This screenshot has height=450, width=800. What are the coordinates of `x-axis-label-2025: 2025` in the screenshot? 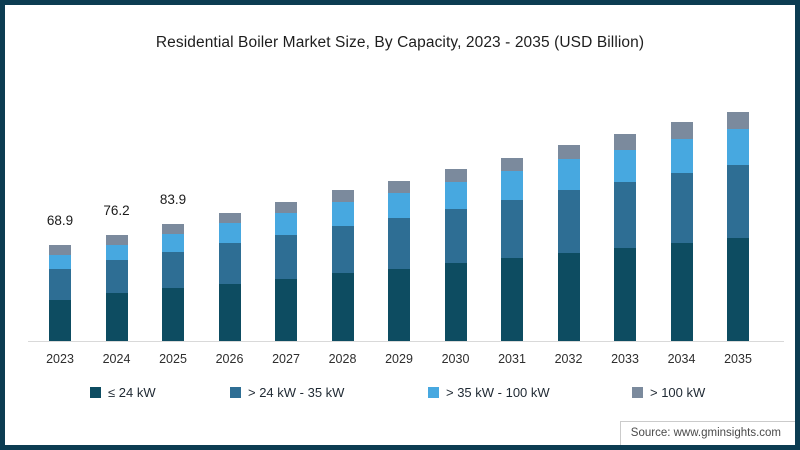 It's located at (173, 359).